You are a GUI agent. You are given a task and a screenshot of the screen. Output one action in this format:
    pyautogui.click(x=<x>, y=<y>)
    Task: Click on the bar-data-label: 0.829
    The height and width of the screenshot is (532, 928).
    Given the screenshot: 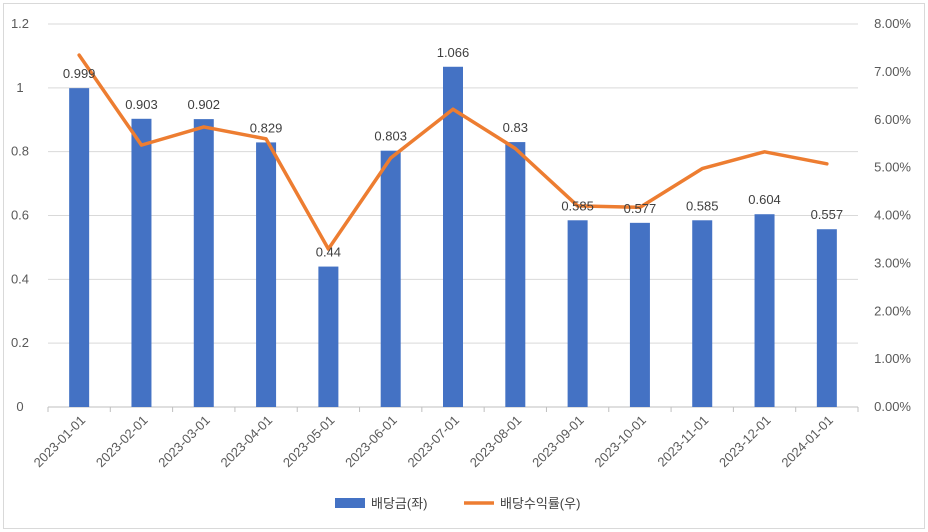 What is the action you would take?
    pyautogui.click(x=266, y=127)
    